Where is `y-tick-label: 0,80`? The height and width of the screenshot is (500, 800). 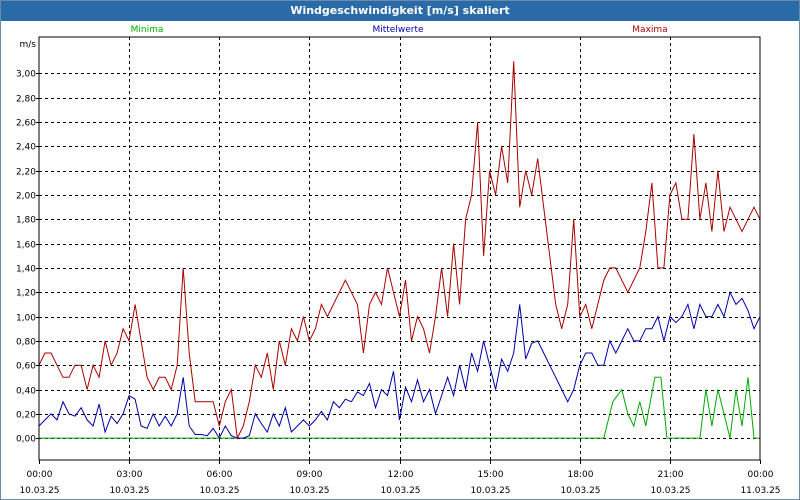
y-tick-label: 0,80 is located at coordinates (26, 343).